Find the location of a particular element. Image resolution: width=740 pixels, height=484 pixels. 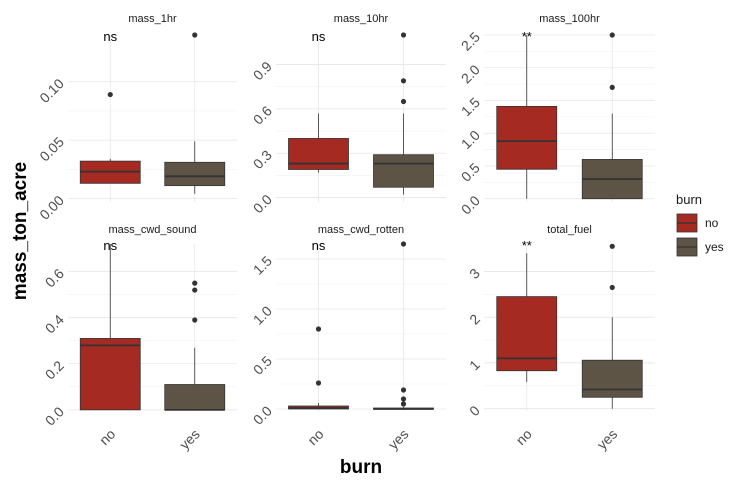

legend-entry-yes: yes is located at coordinates (700, 247).